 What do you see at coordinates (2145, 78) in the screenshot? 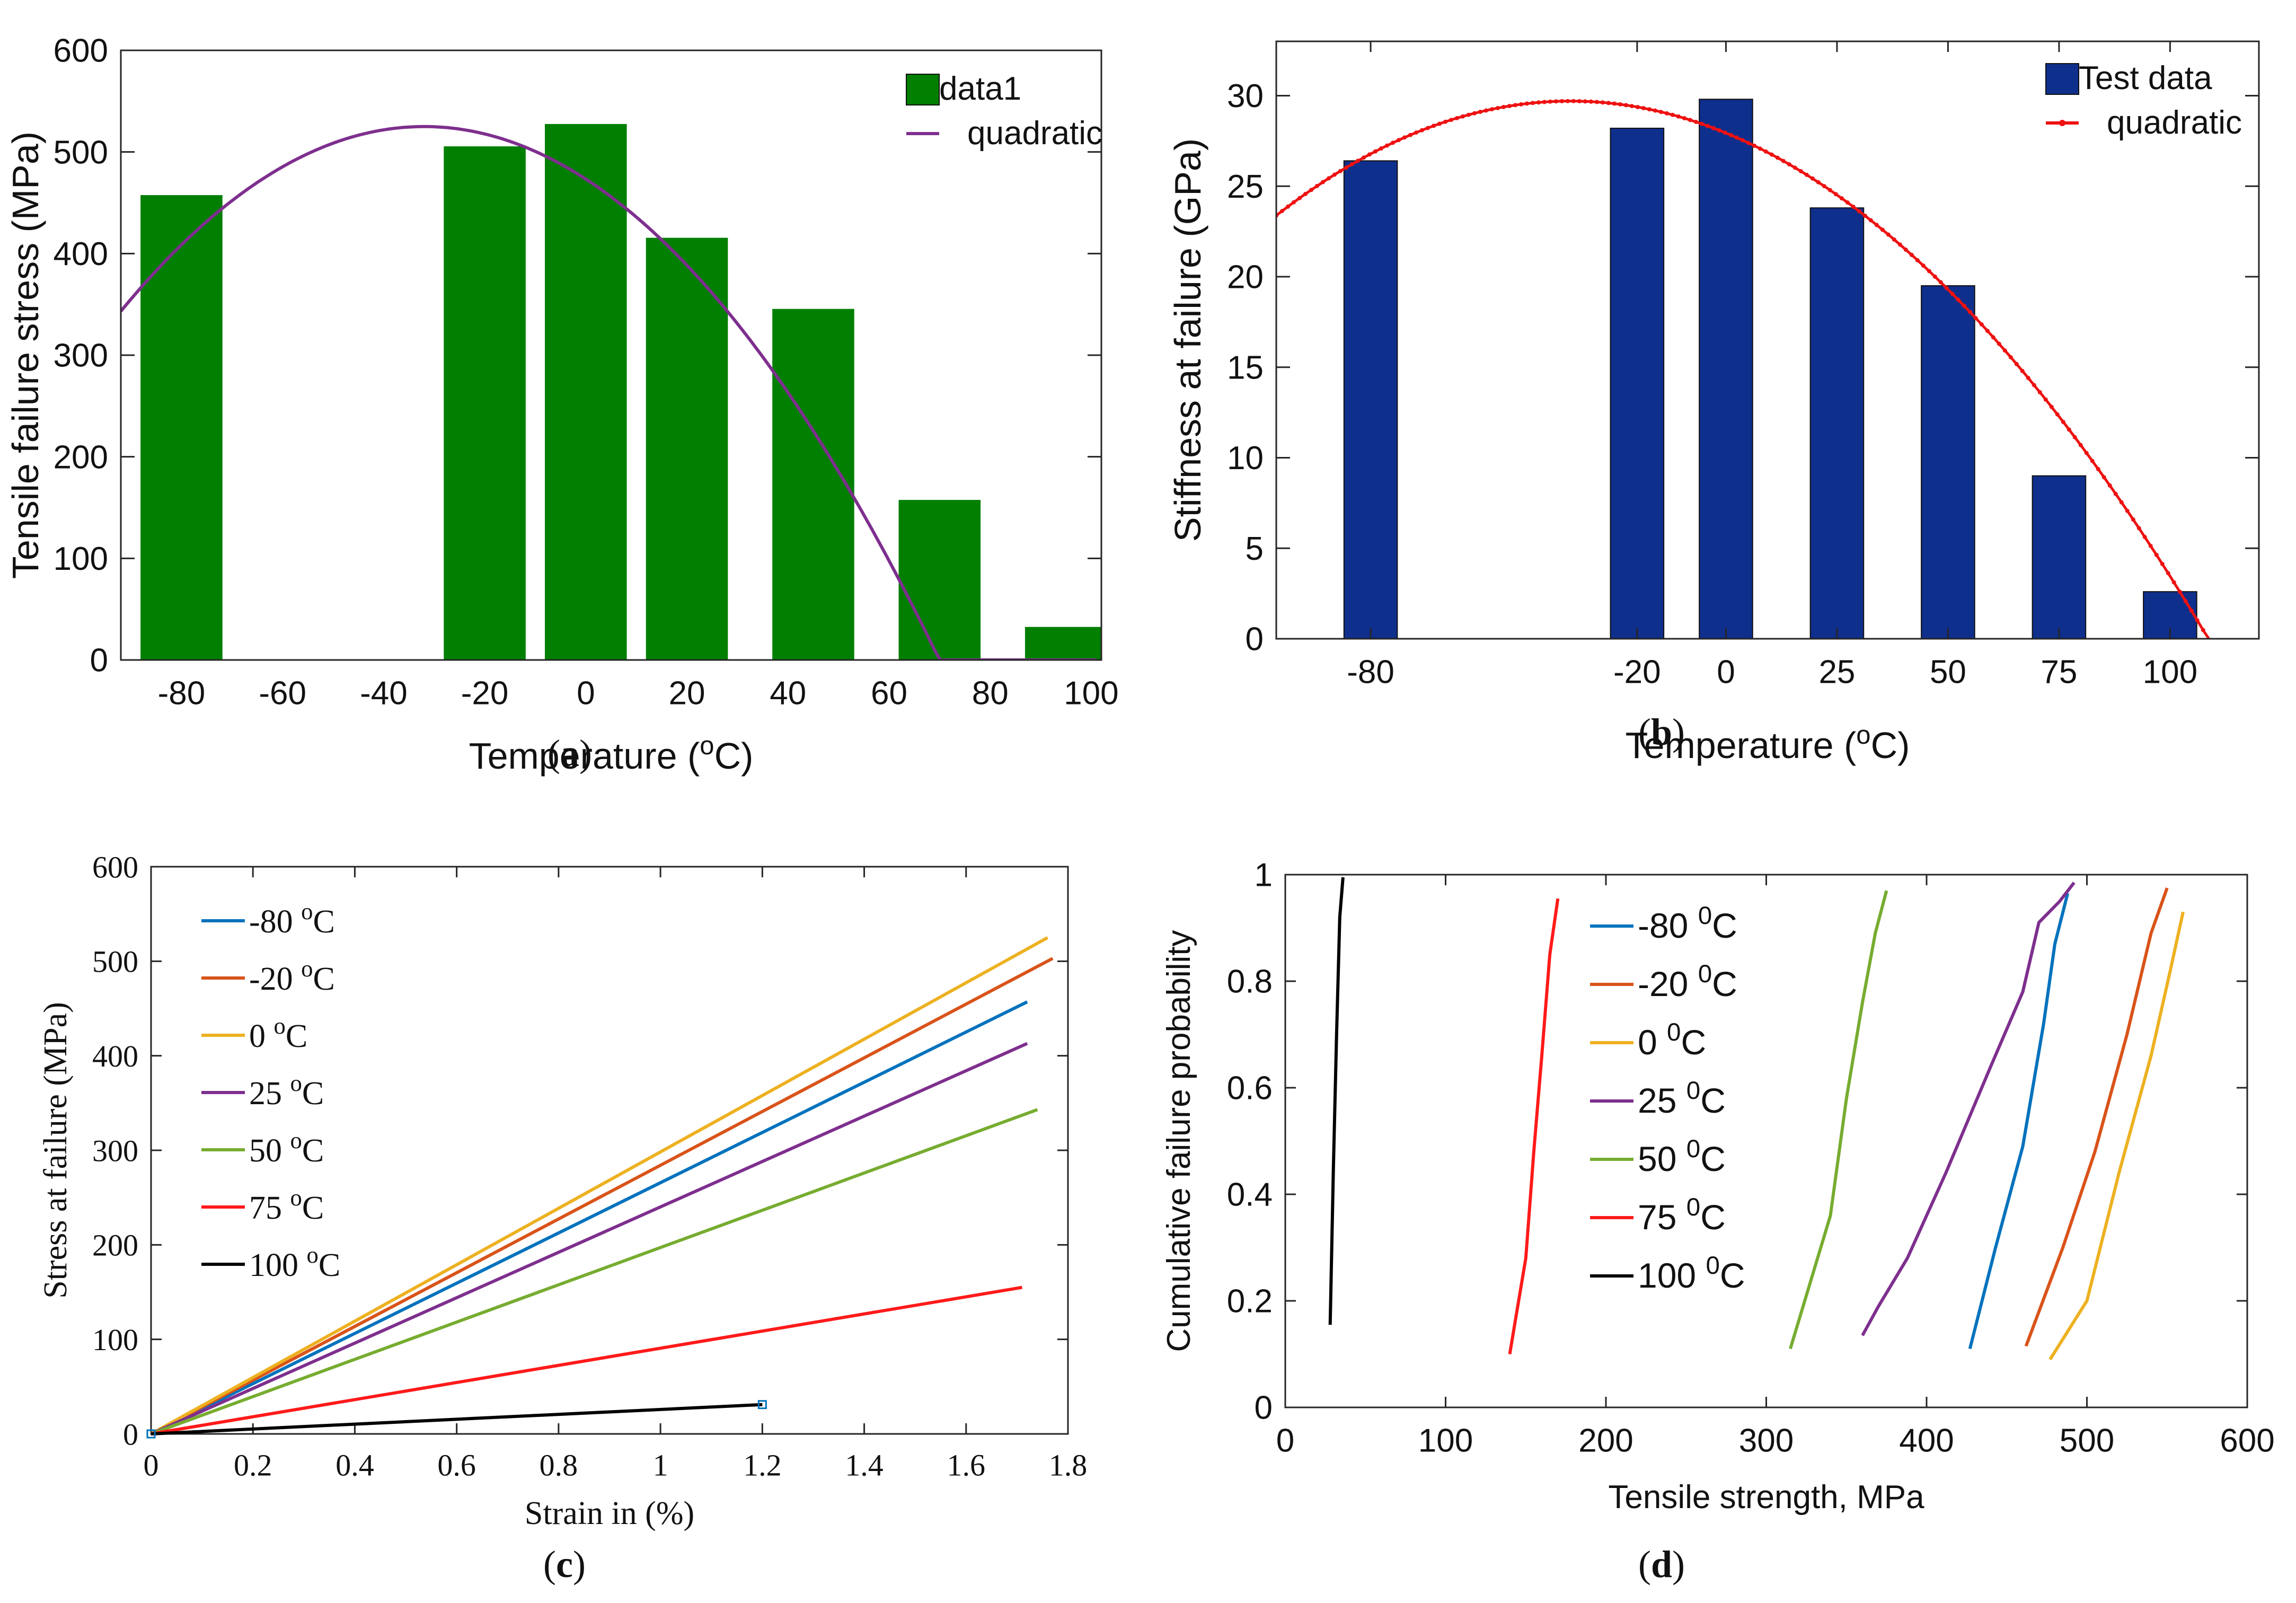
I see `legend-label-bar-b: Test data` at bounding box center [2145, 78].